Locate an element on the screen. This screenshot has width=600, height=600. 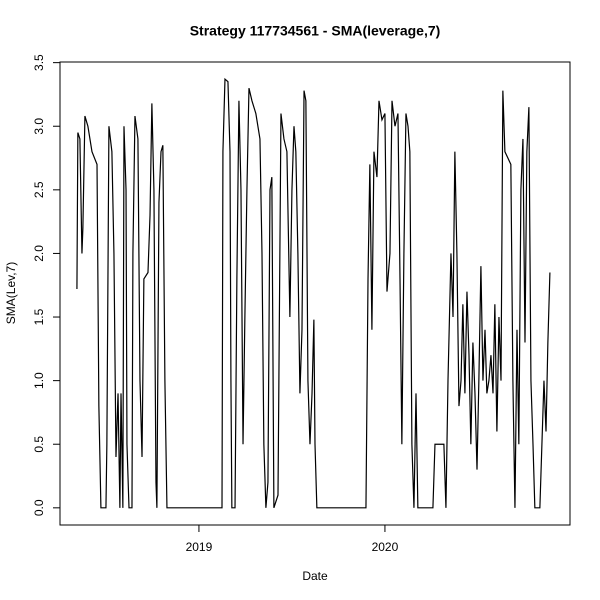
y-tick-label: 2.0 is located at coordinates (39, 253).